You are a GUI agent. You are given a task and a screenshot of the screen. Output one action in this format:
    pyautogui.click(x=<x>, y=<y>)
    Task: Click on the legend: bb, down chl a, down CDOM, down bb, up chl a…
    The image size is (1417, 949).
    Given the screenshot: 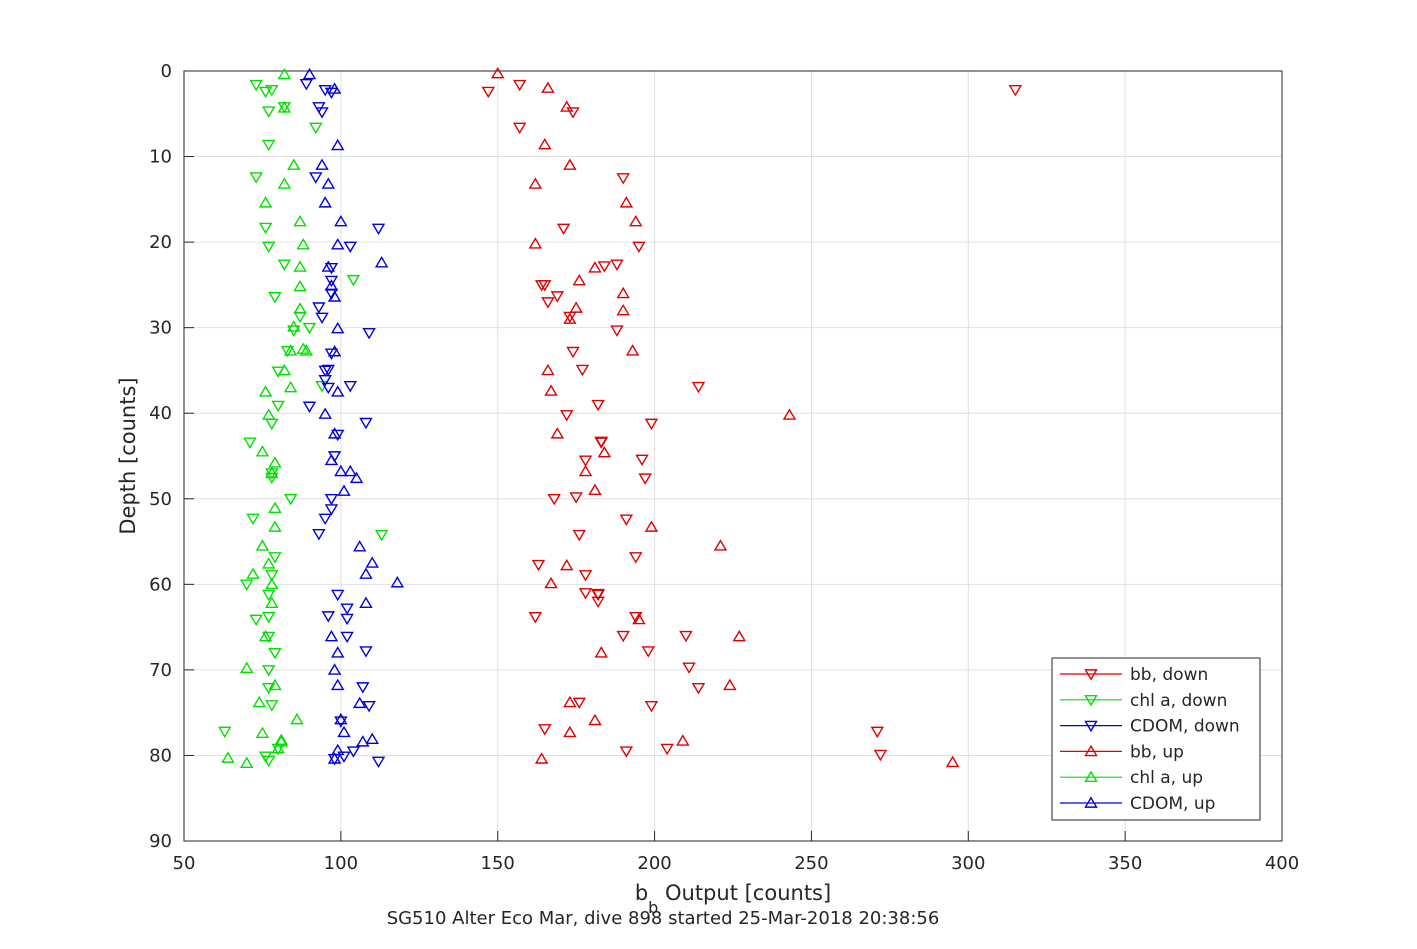 What is the action you would take?
    pyautogui.click(x=1156, y=739)
    